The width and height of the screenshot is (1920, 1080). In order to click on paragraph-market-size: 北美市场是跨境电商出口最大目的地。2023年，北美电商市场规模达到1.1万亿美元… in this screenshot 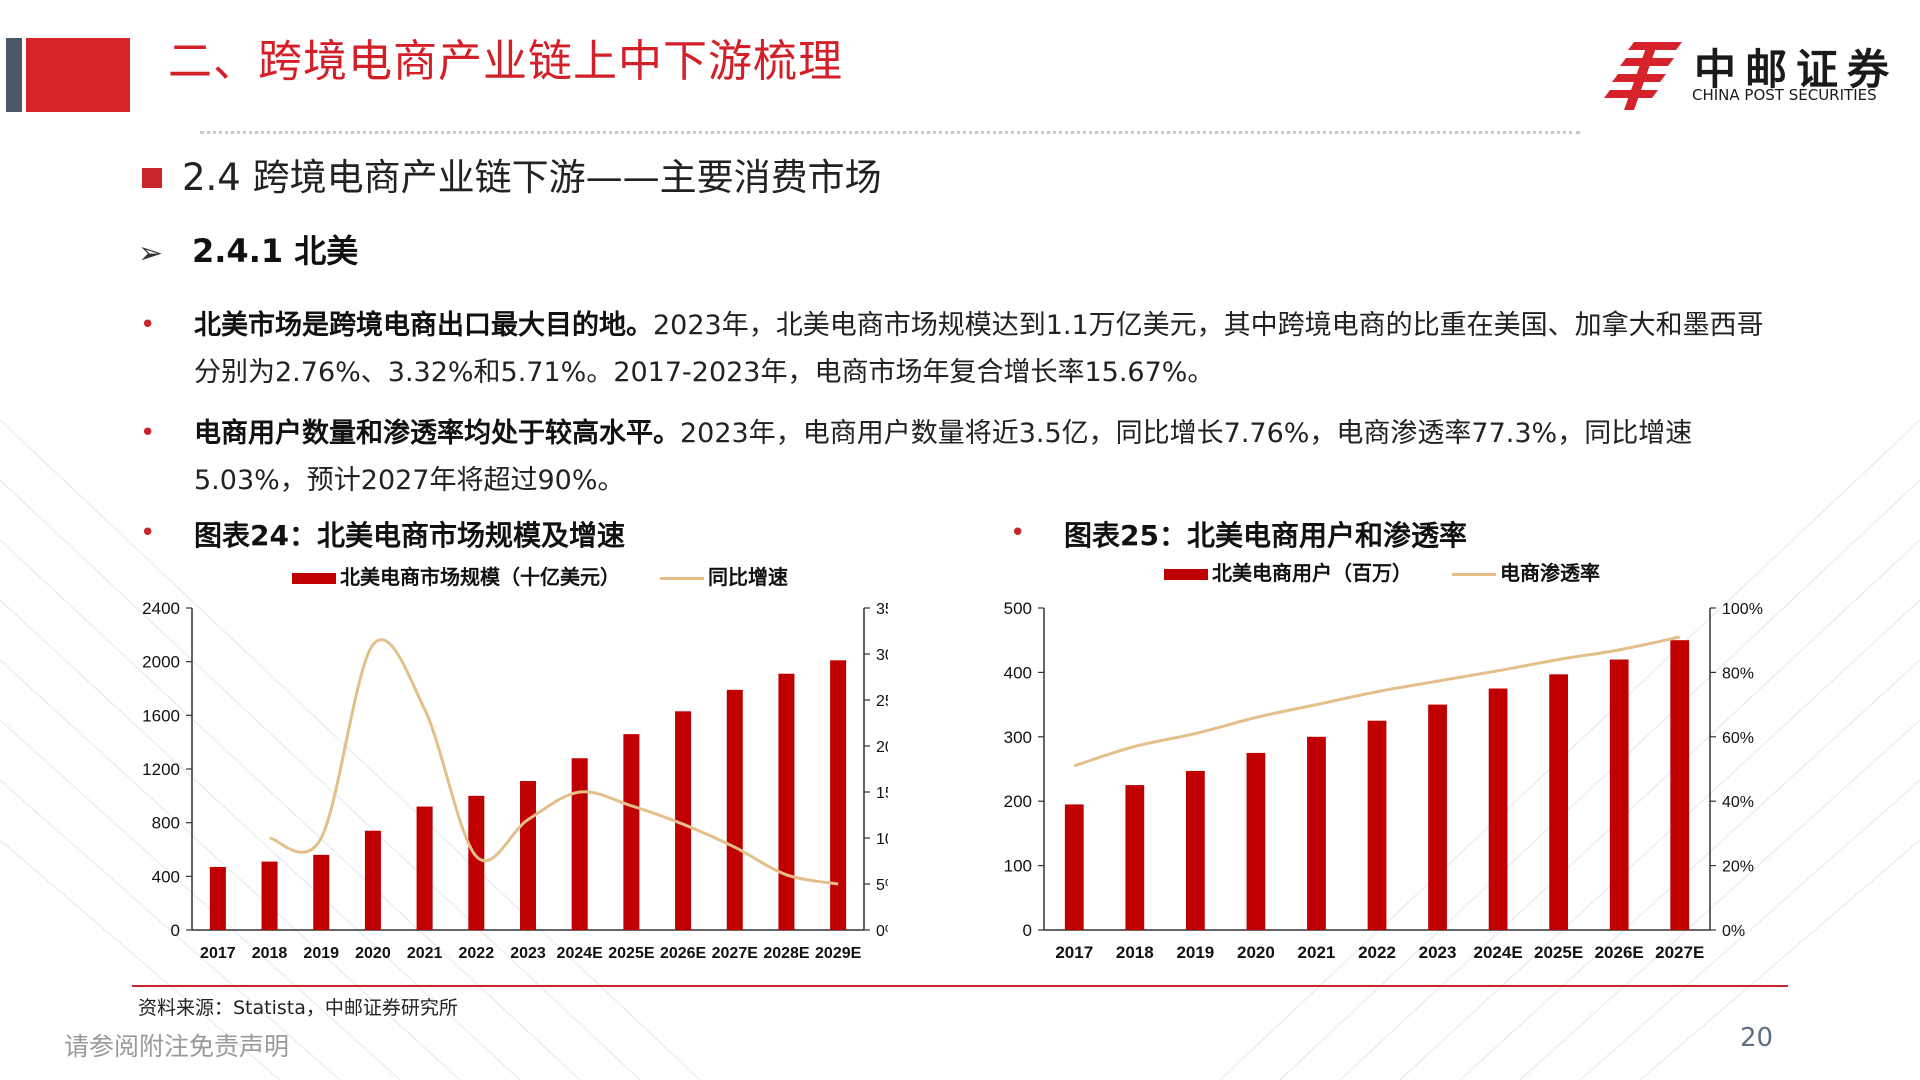, I will do `click(989, 349)`.